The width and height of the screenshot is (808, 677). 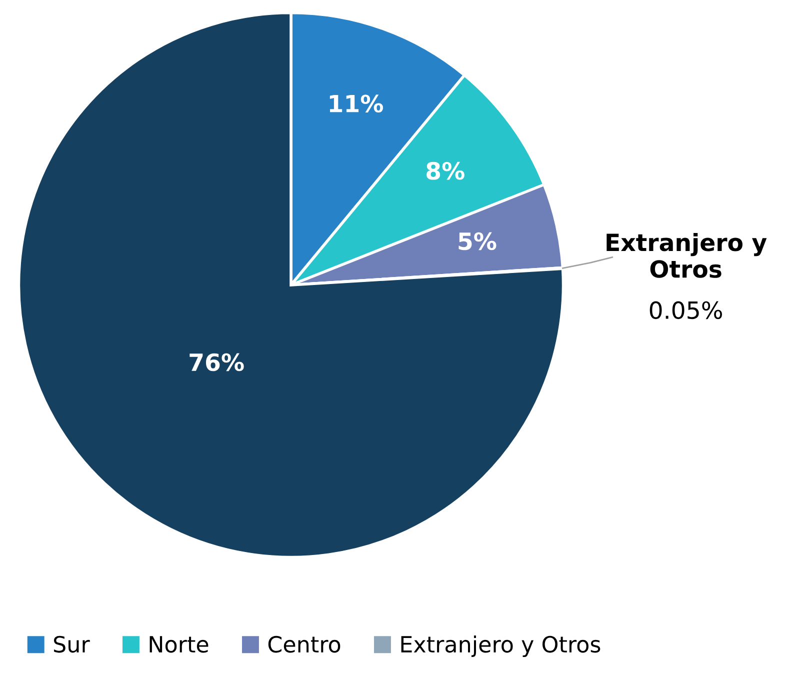 What do you see at coordinates (477, 241) in the screenshot?
I see `data-label: 5%` at bounding box center [477, 241].